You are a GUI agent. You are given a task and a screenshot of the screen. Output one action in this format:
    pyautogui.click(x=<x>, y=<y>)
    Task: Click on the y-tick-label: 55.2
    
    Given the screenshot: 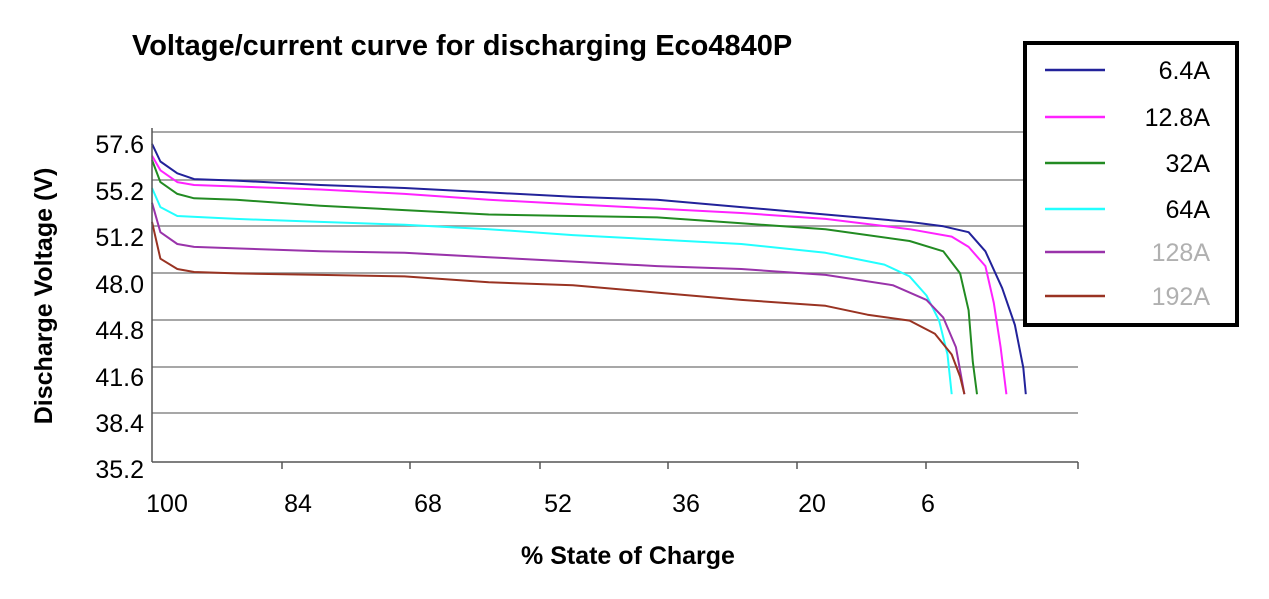 What is the action you would take?
    pyautogui.click(x=119, y=192)
    